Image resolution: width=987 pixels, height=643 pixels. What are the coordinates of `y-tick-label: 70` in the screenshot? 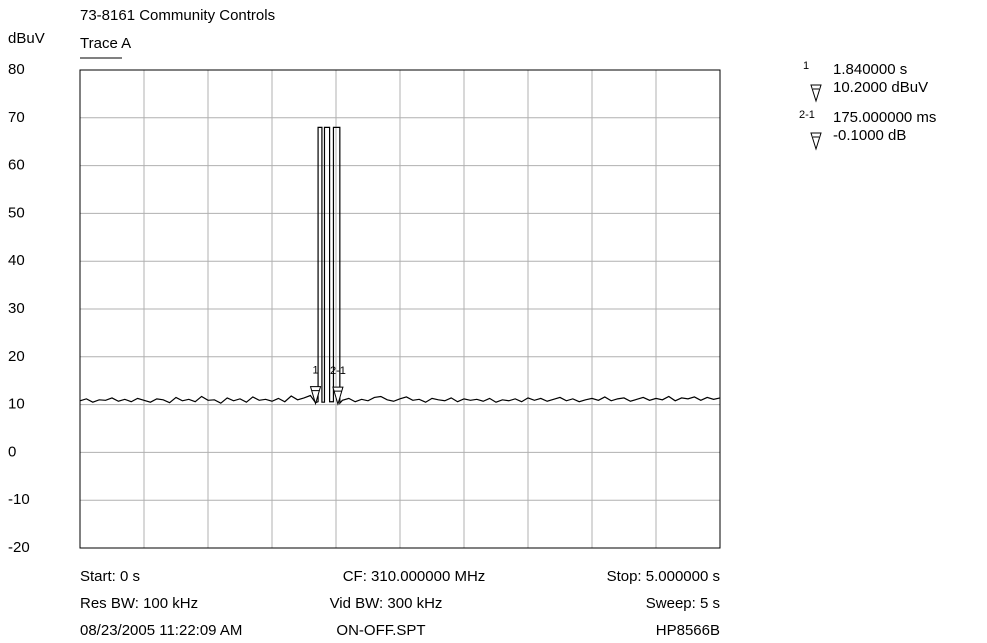 It's located at (16, 117).